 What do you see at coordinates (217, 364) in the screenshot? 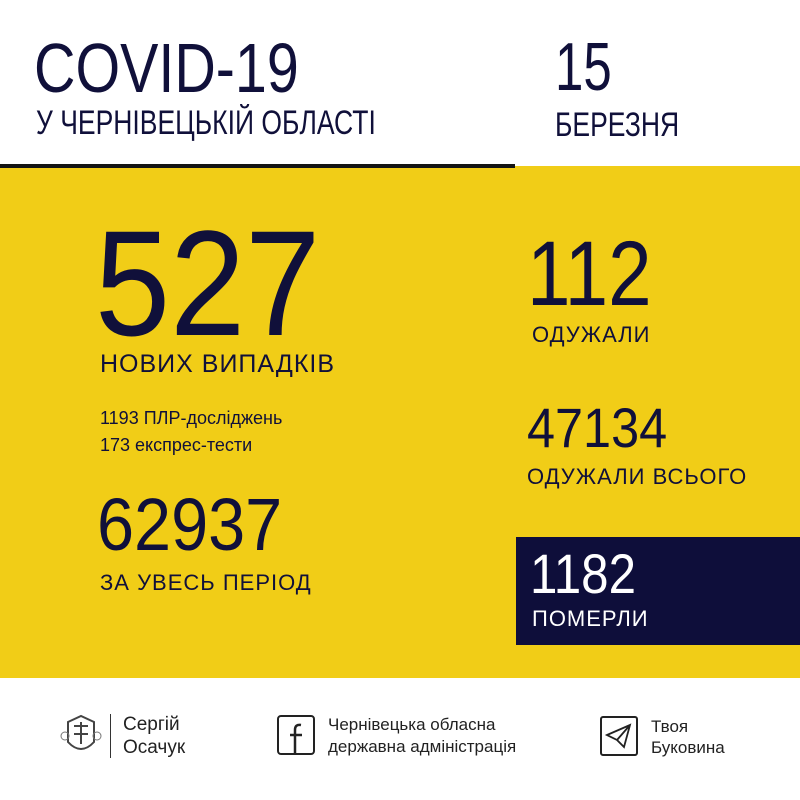
I see `new-cases-label: НОВИХ ВИПАДКІВ` at bounding box center [217, 364].